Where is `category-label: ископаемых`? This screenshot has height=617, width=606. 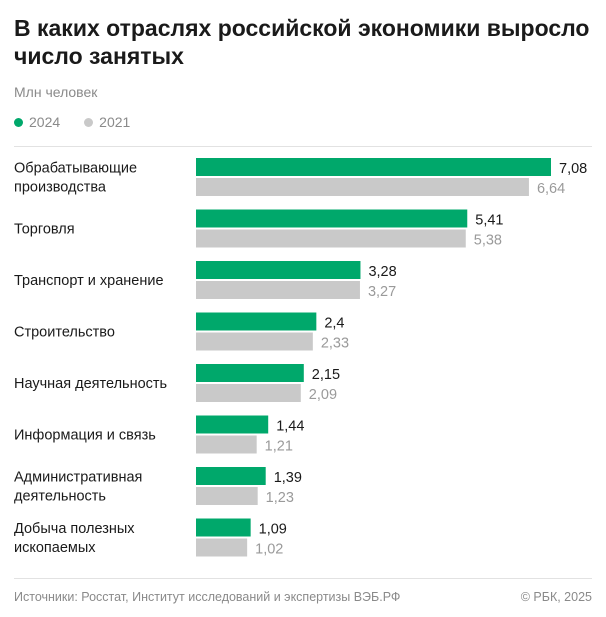 category-label: ископаемых is located at coordinates (55, 548).